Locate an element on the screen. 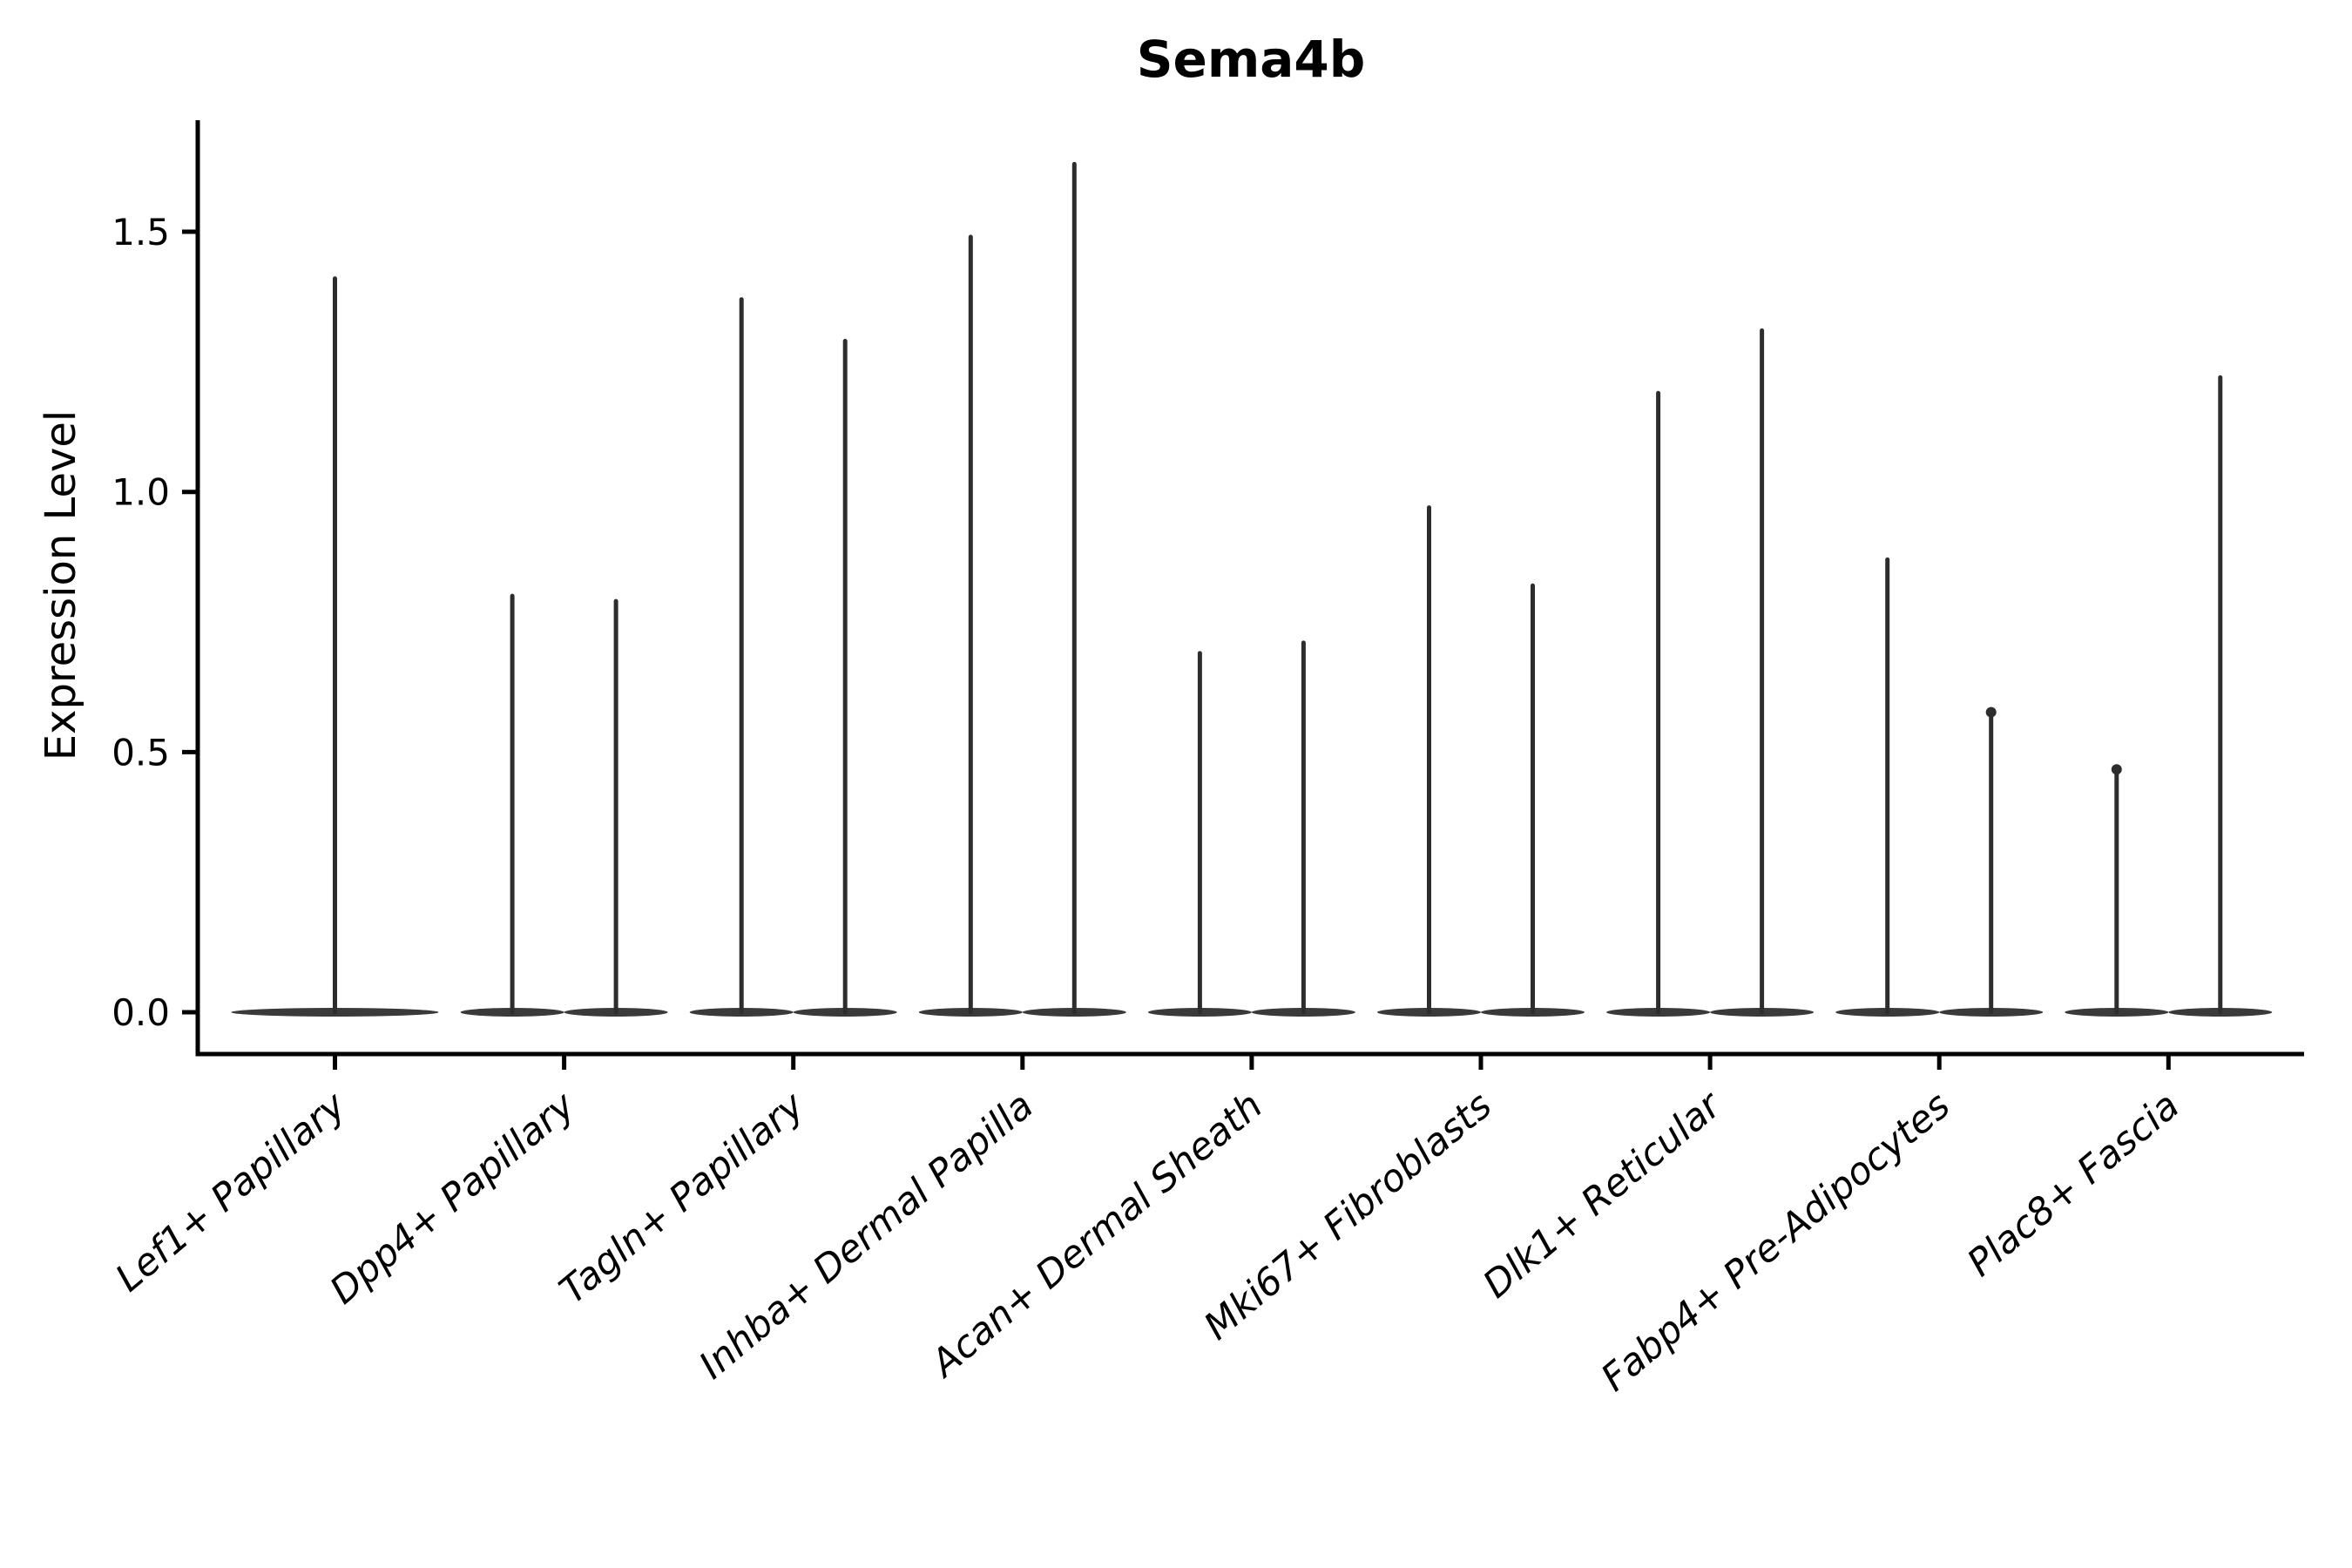  y-tick-label: 0.0 is located at coordinates (141, 1013).